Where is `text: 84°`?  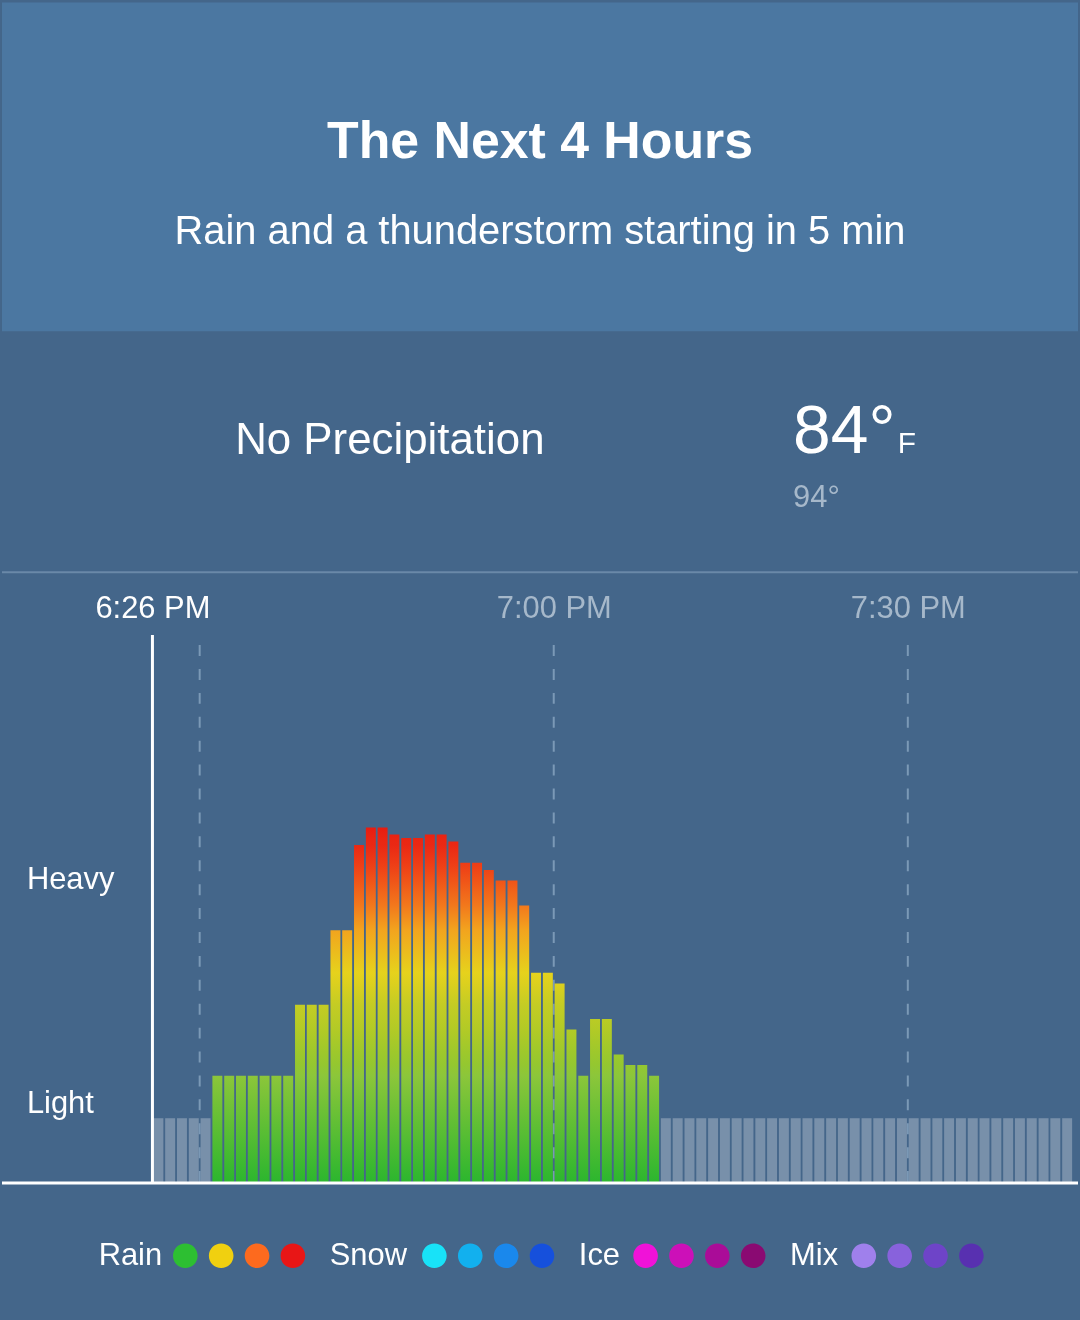
text: 84° is located at coordinates (844, 429).